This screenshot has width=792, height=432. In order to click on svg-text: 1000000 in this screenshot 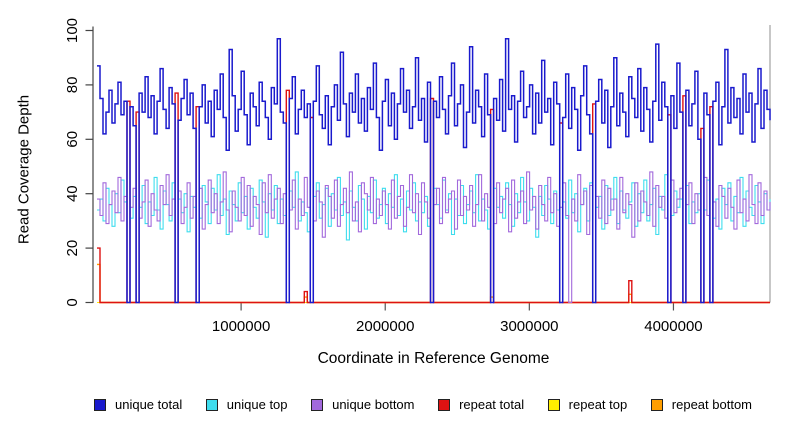, I will do `click(241, 326)`.